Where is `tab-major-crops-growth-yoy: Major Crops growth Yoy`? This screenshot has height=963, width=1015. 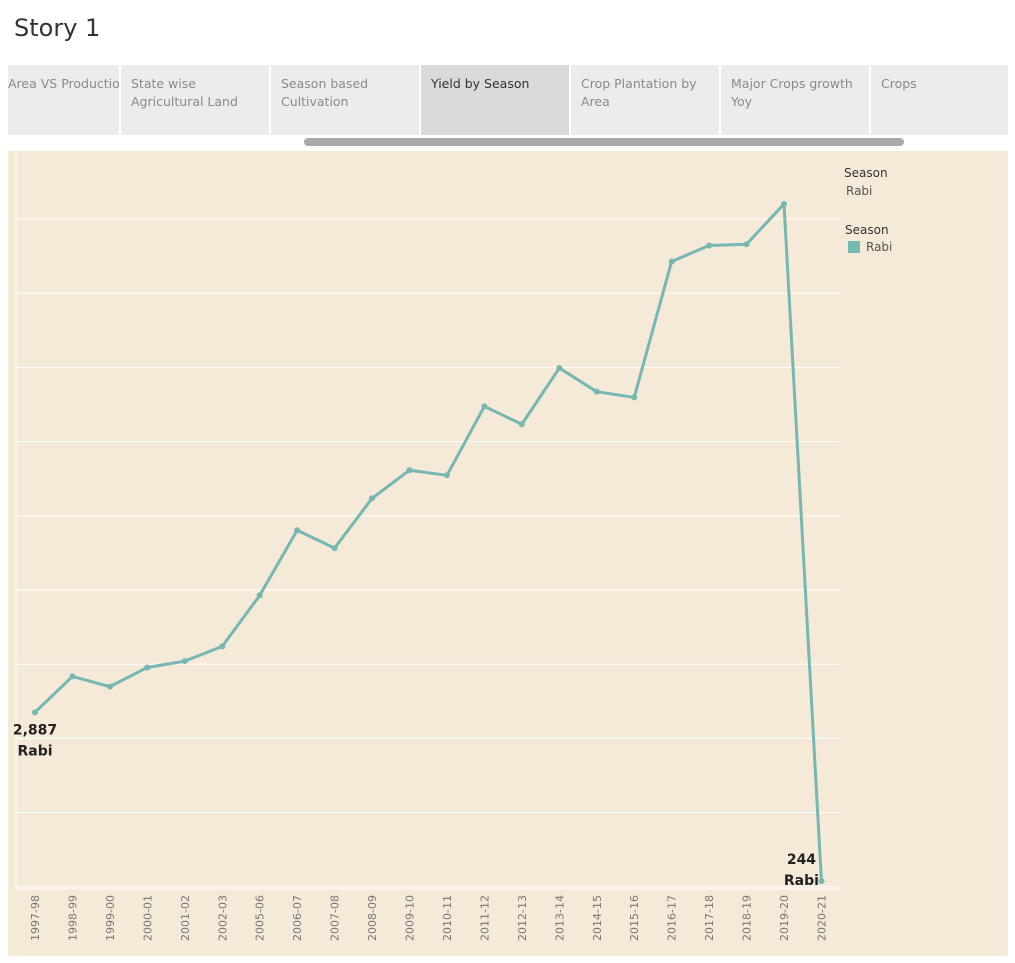
tab-major-crops-growth-yoy: Major Crops growth Yoy is located at coordinates (796, 100).